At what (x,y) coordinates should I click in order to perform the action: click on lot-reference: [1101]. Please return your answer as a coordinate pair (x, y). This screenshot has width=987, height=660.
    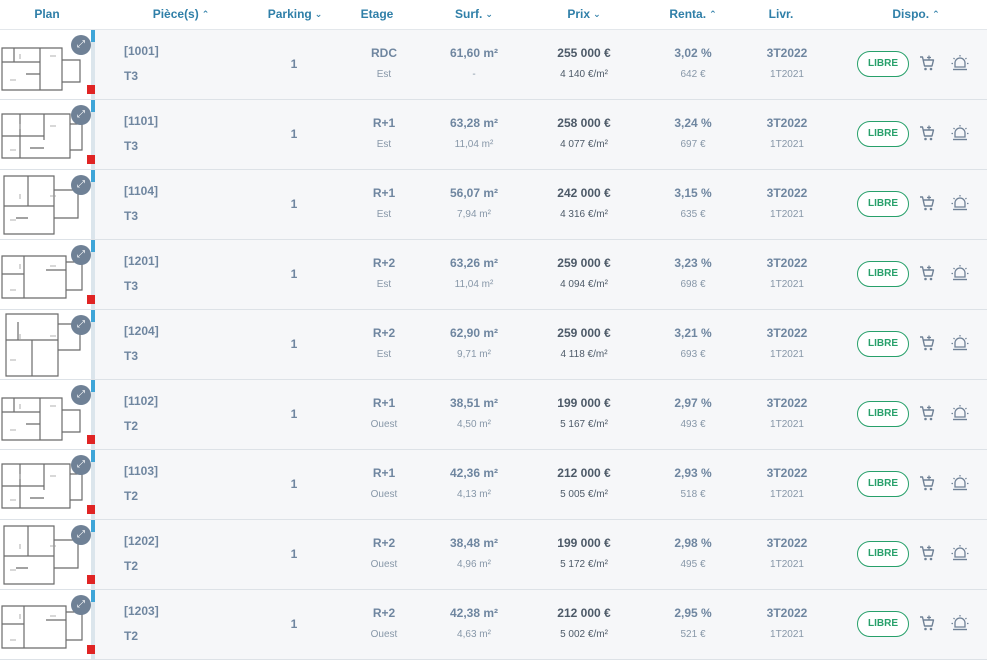
    Looking at the image, I should click on (141, 121).